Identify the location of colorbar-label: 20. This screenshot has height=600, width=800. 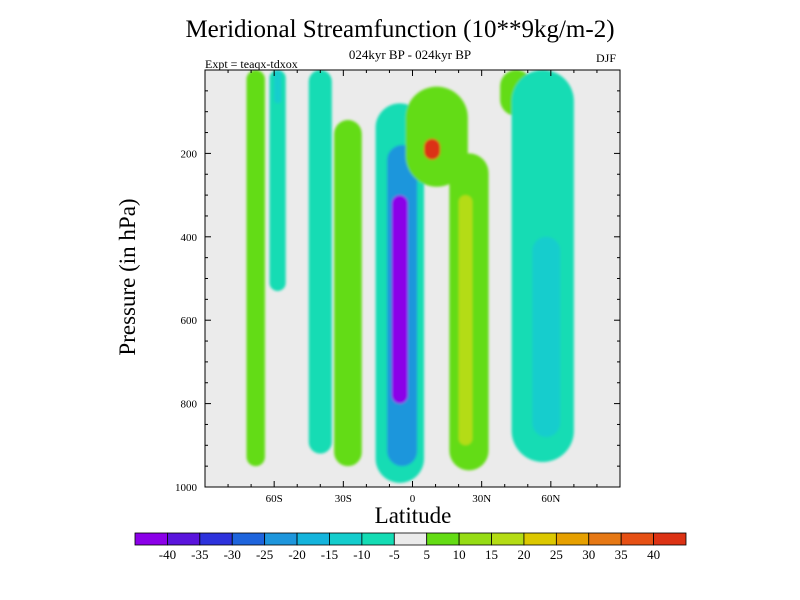
(523, 554).